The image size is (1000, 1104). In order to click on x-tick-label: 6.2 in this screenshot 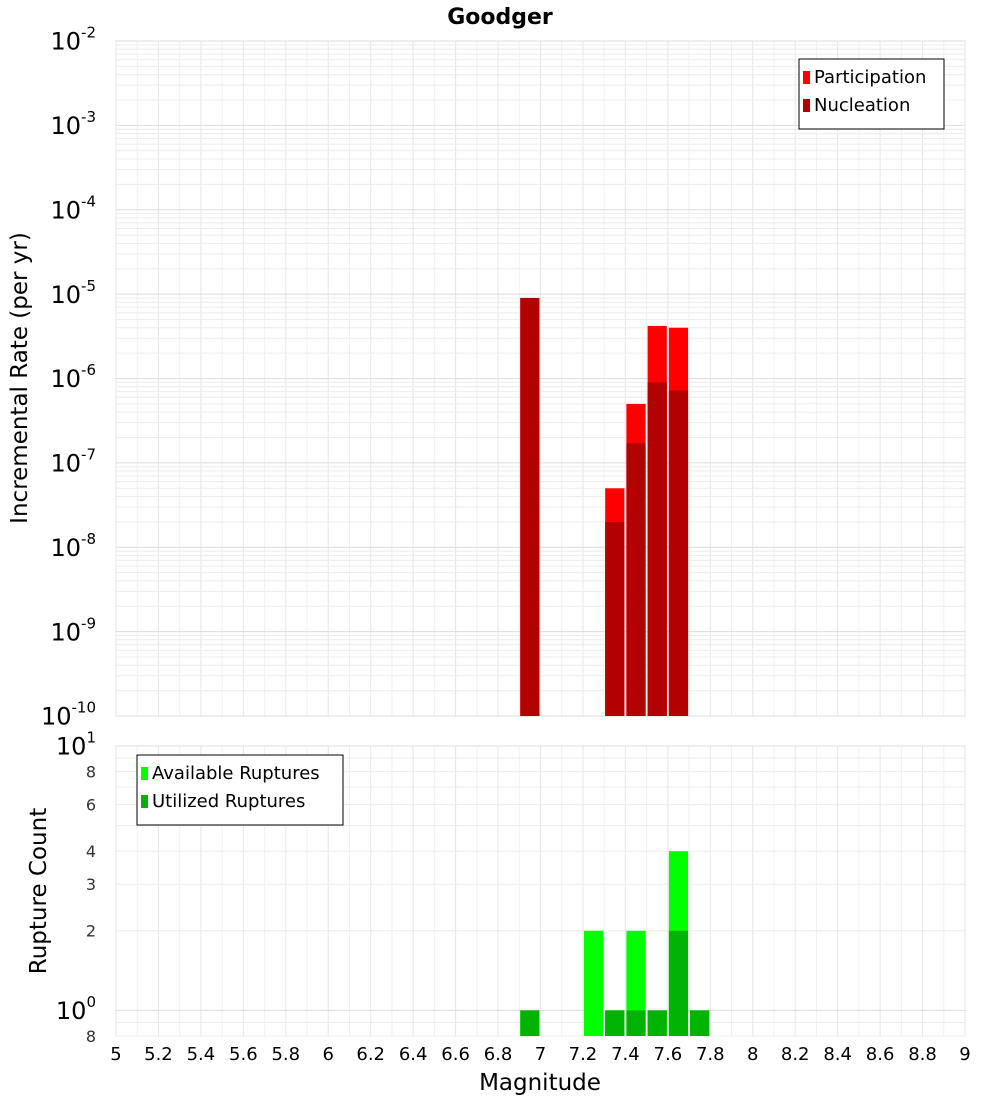, I will do `click(370, 1054)`.